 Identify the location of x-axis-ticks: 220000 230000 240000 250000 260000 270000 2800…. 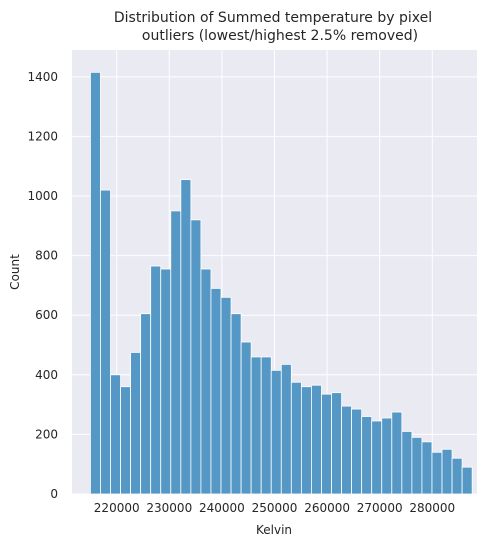
(274, 508).